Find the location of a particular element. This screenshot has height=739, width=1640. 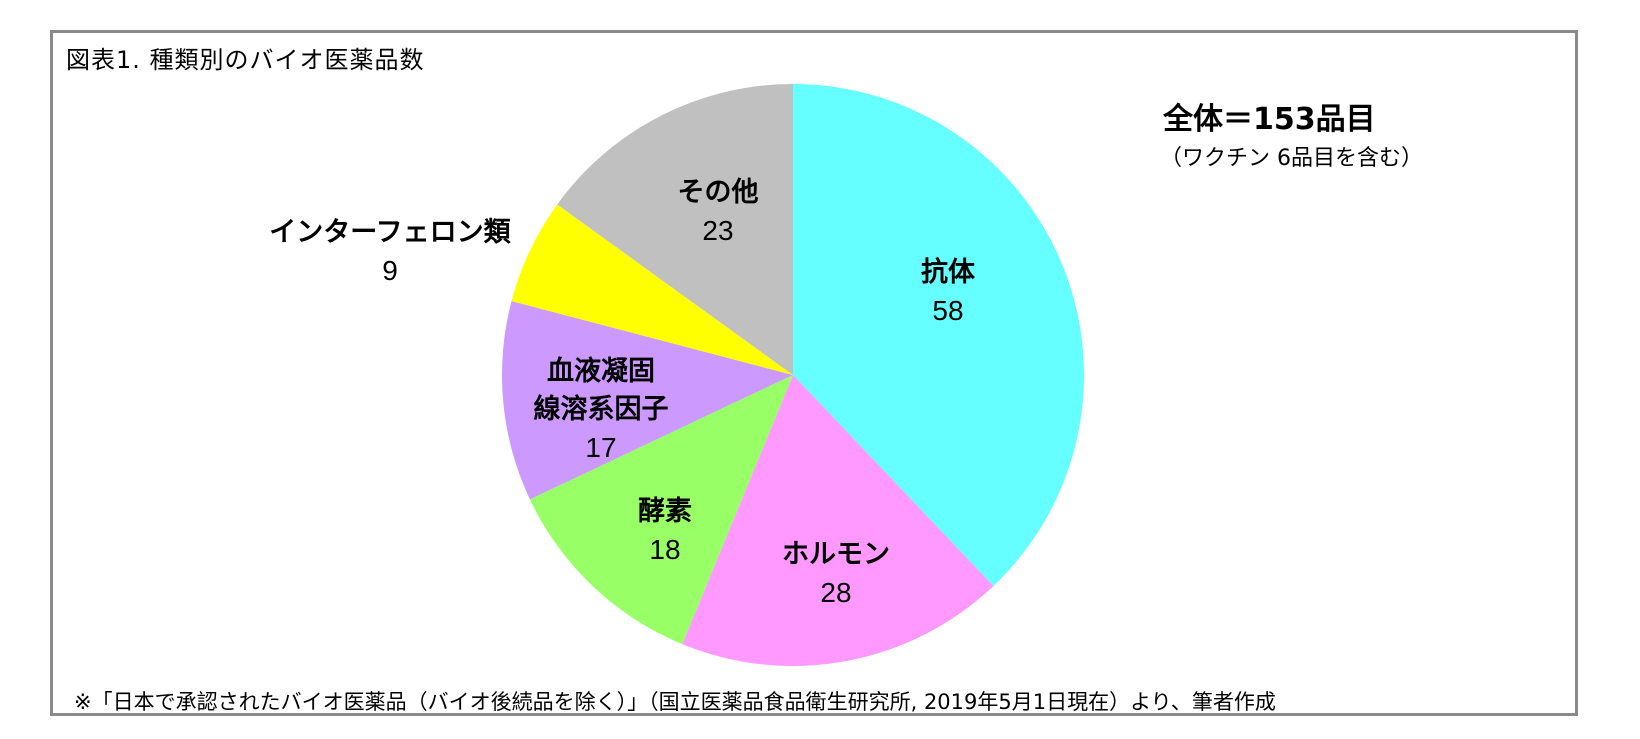

label-coagulation-factor: 血液凝固 線溶系因子 17 is located at coordinates (601, 409).